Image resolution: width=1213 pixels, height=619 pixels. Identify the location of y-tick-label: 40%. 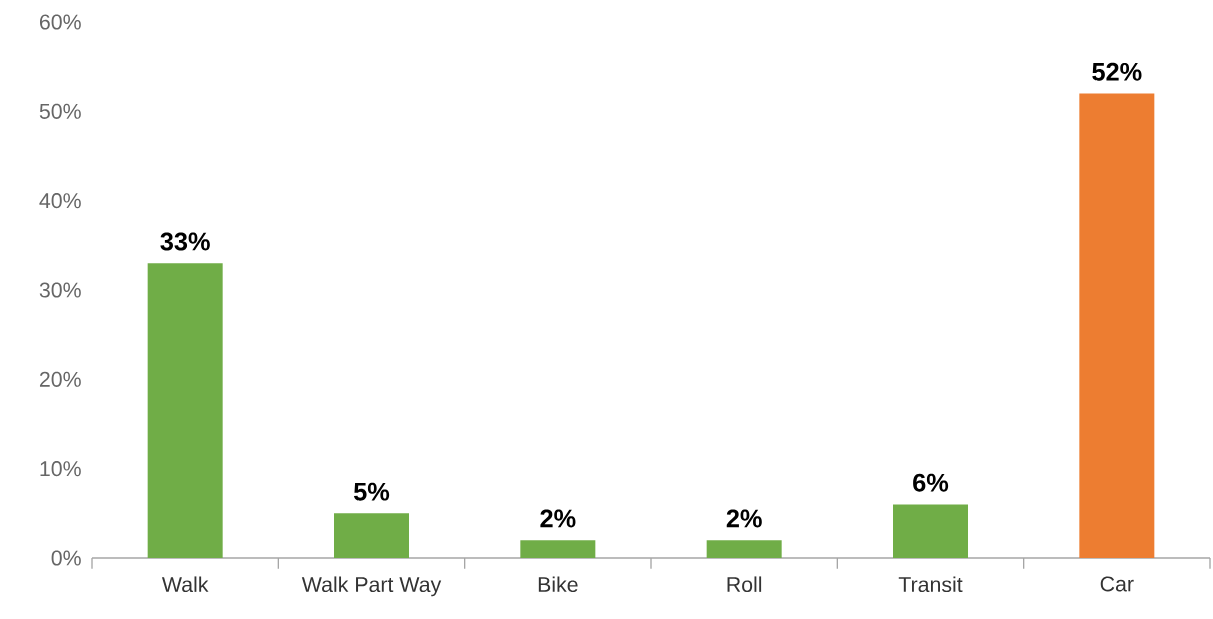
(60, 201).